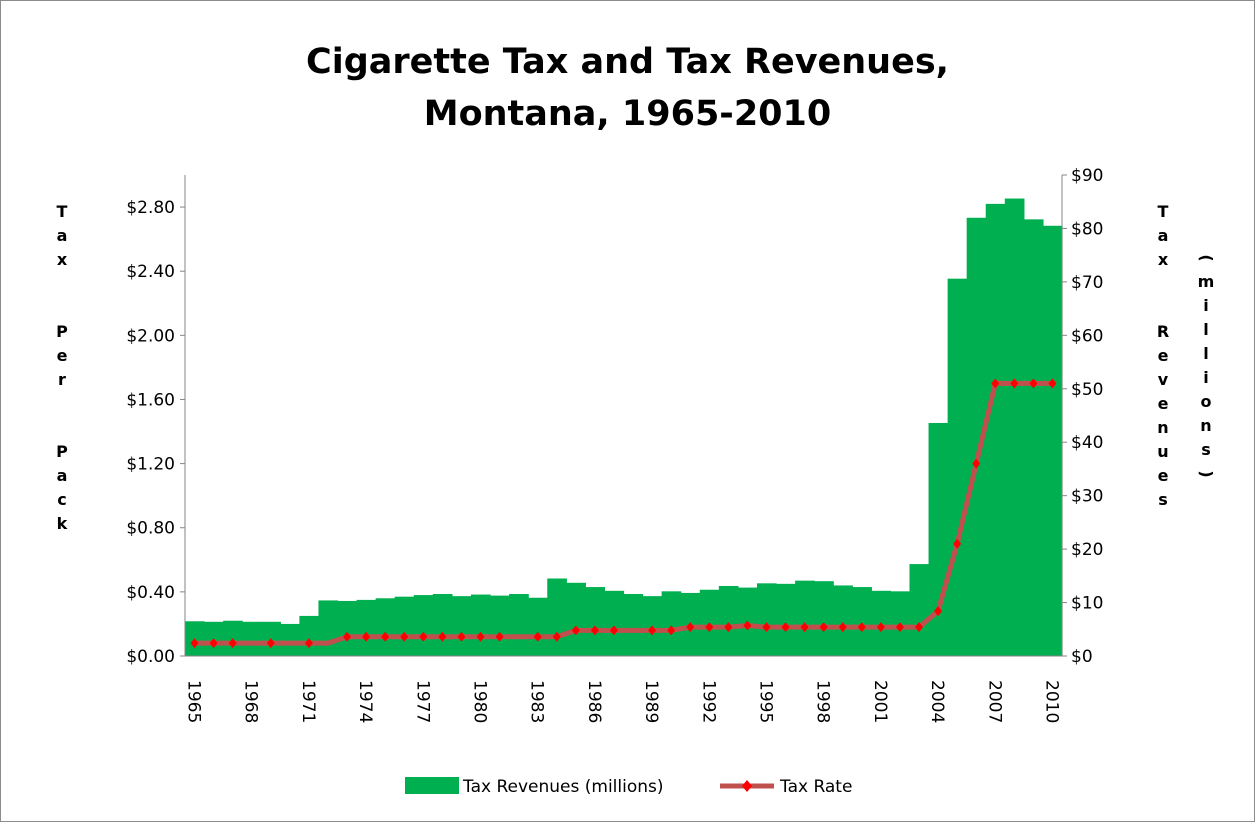 This screenshot has width=1255, height=822. Describe the element at coordinates (365, 701) in the screenshot. I see `x-tick-label: 1974` at that location.